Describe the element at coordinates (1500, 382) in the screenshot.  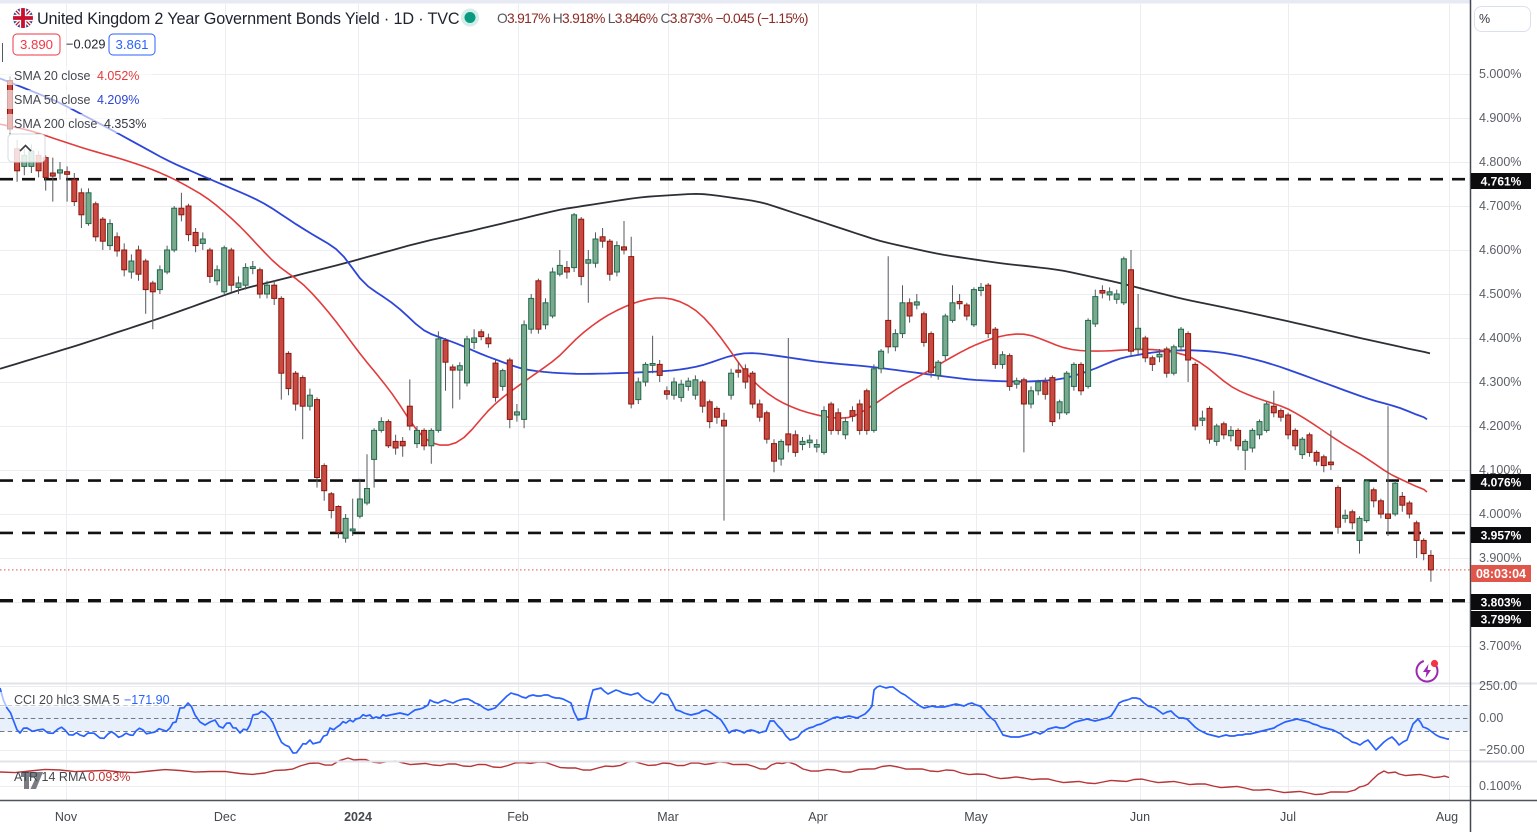
I see `svg-text: 4.300%` at that location.